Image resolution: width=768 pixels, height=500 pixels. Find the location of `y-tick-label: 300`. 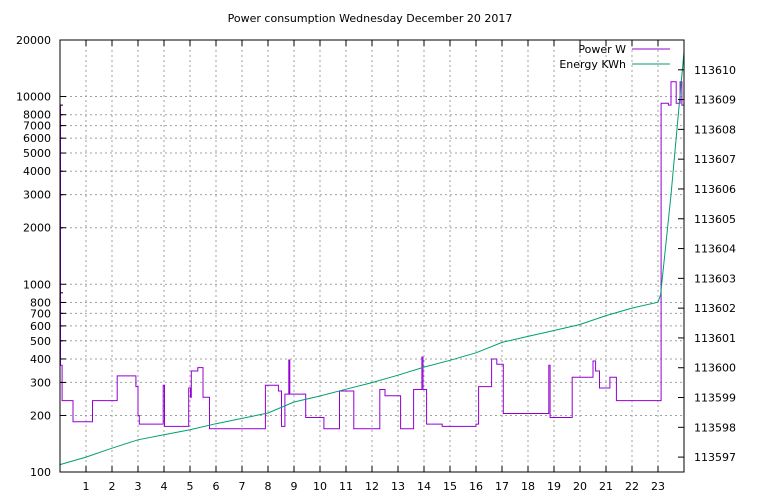

y-tick-label: 300 is located at coordinates (40, 382).